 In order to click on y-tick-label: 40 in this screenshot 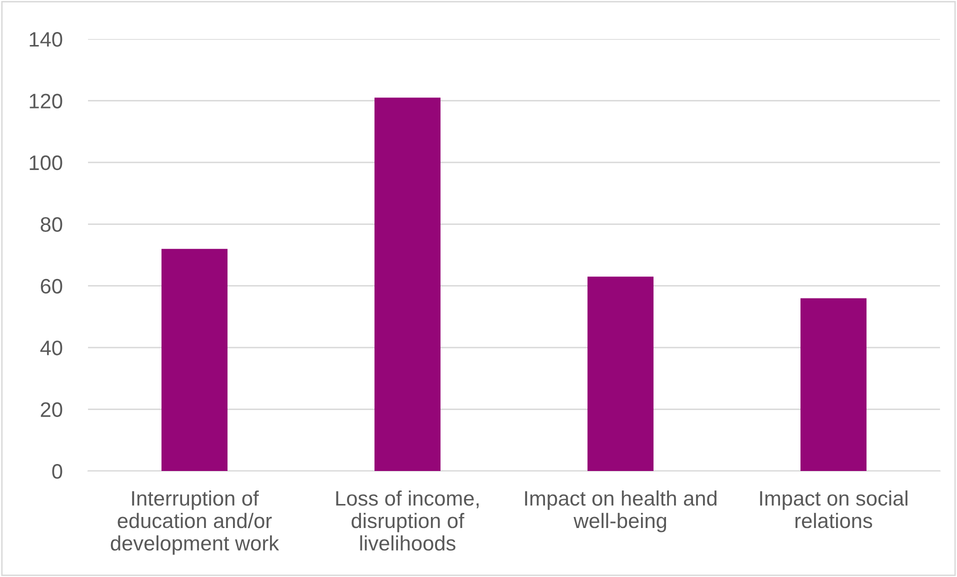, I will do `click(51, 348)`.